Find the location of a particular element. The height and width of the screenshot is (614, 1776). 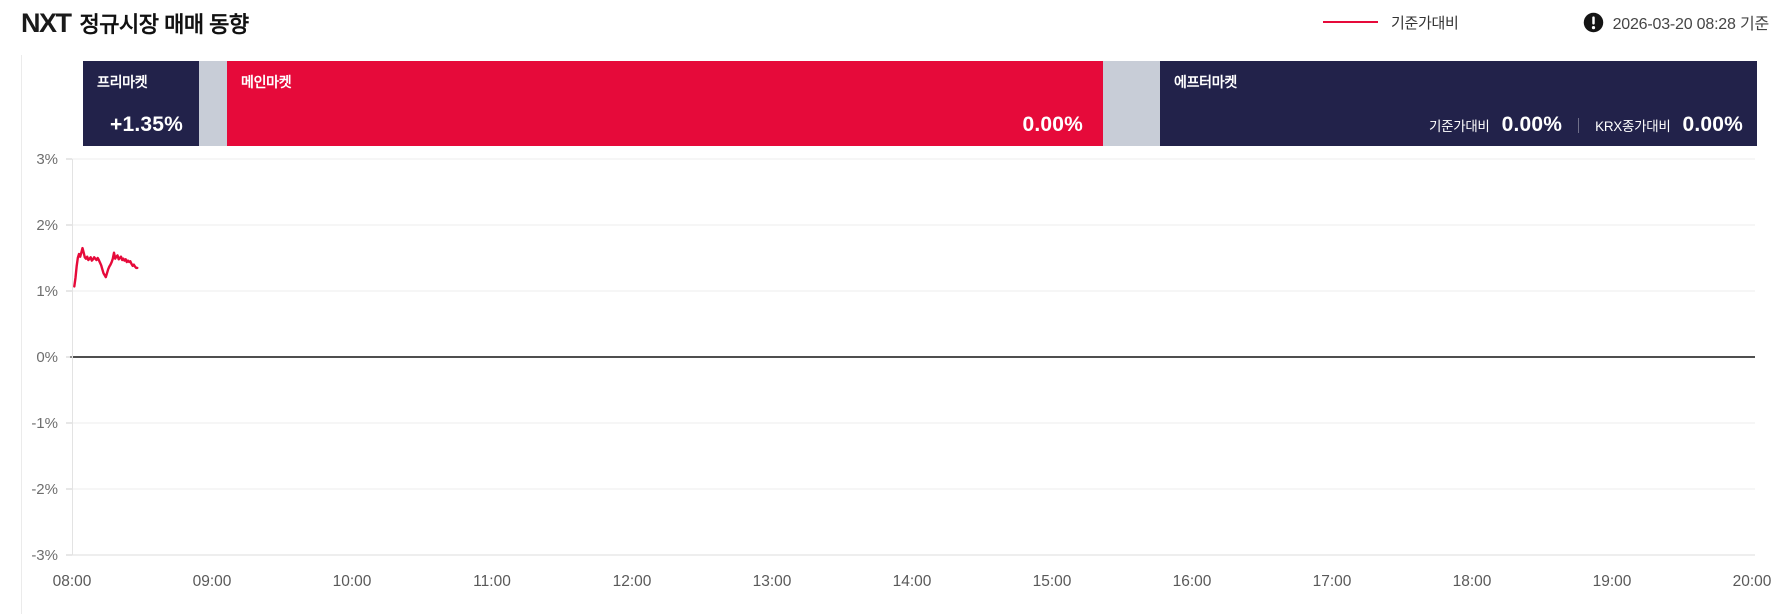

legend: 기준가대비 is located at coordinates (1391, 22).